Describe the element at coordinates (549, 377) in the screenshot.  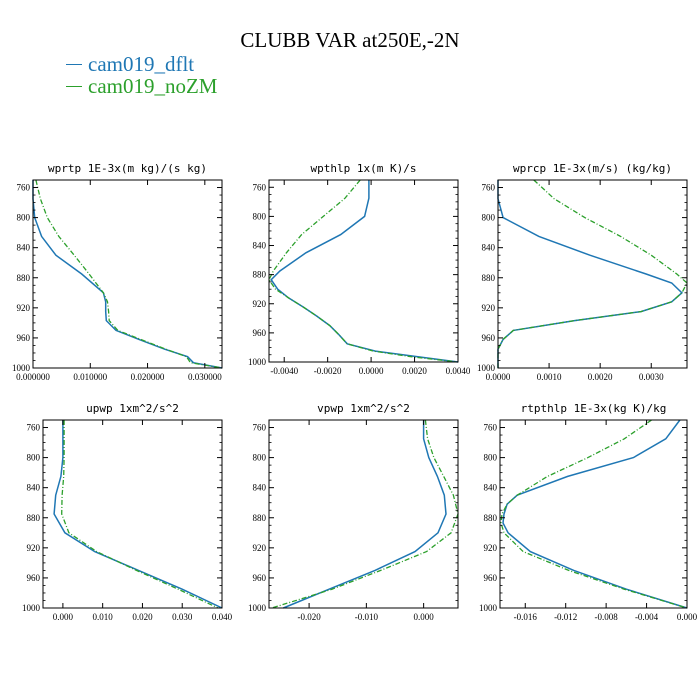
I see `x-tick-label-3-1: 0.0010` at that location.